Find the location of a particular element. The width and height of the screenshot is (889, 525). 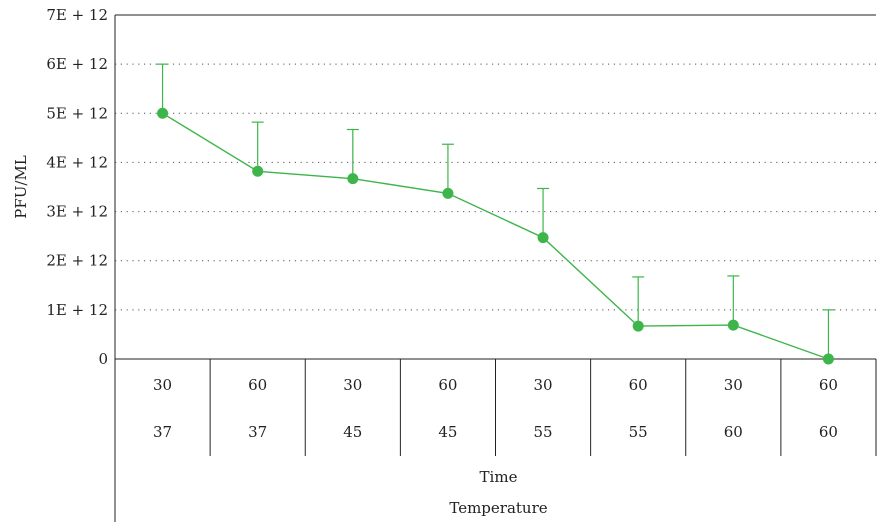

y-tick-label-4: 4E + 12 is located at coordinates (77, 162).